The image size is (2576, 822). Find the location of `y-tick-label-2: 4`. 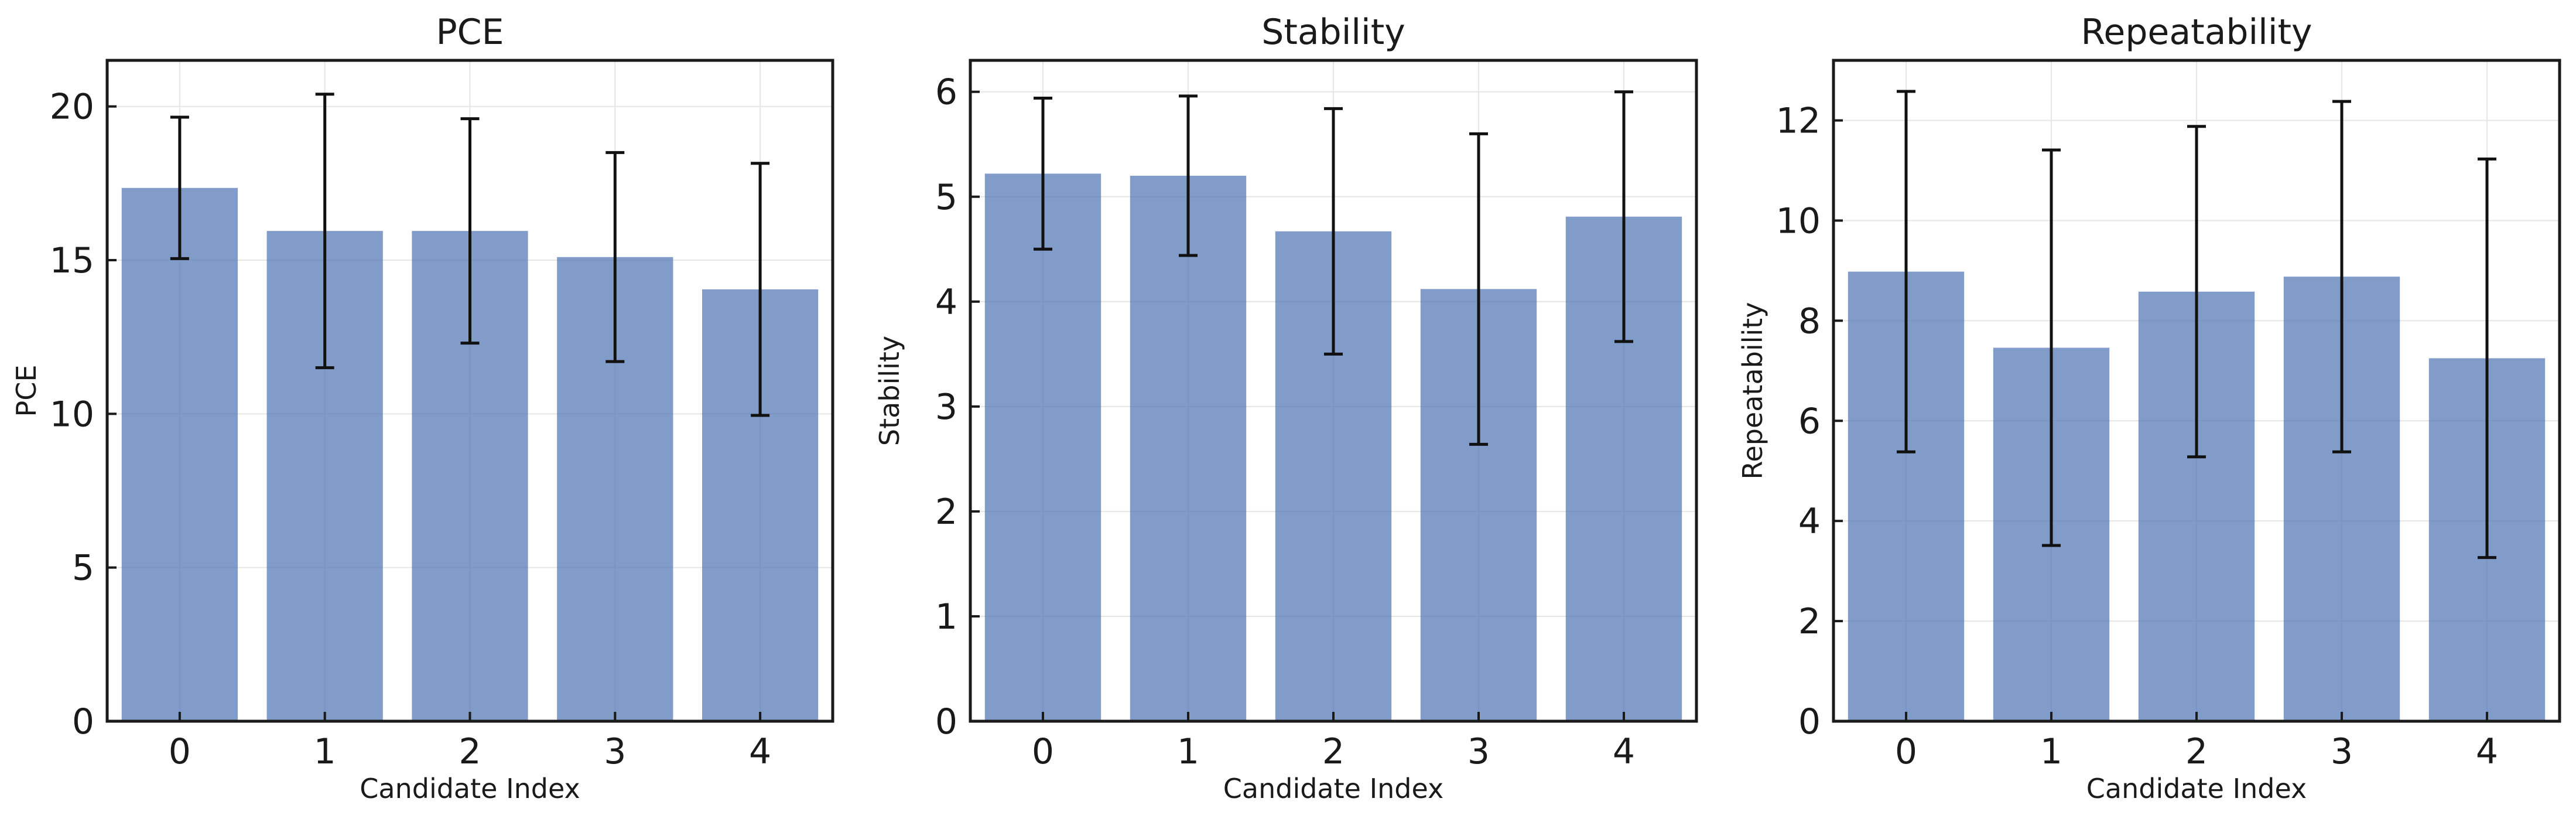

y-tick-label-2: 4 is located at coordinates (1810, 521).